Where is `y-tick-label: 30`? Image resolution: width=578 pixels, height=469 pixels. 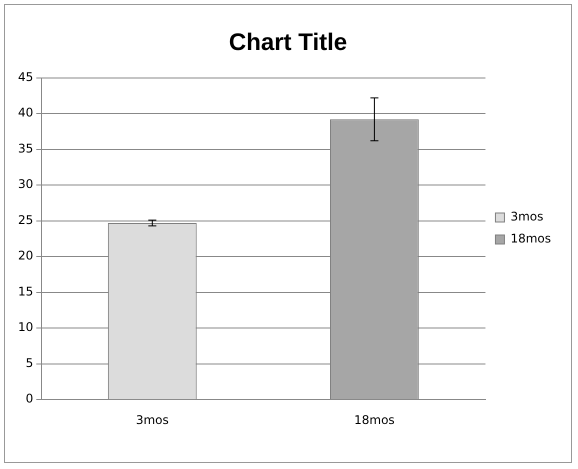 y-tick-label: 30 is located at coordinates (26, 184).